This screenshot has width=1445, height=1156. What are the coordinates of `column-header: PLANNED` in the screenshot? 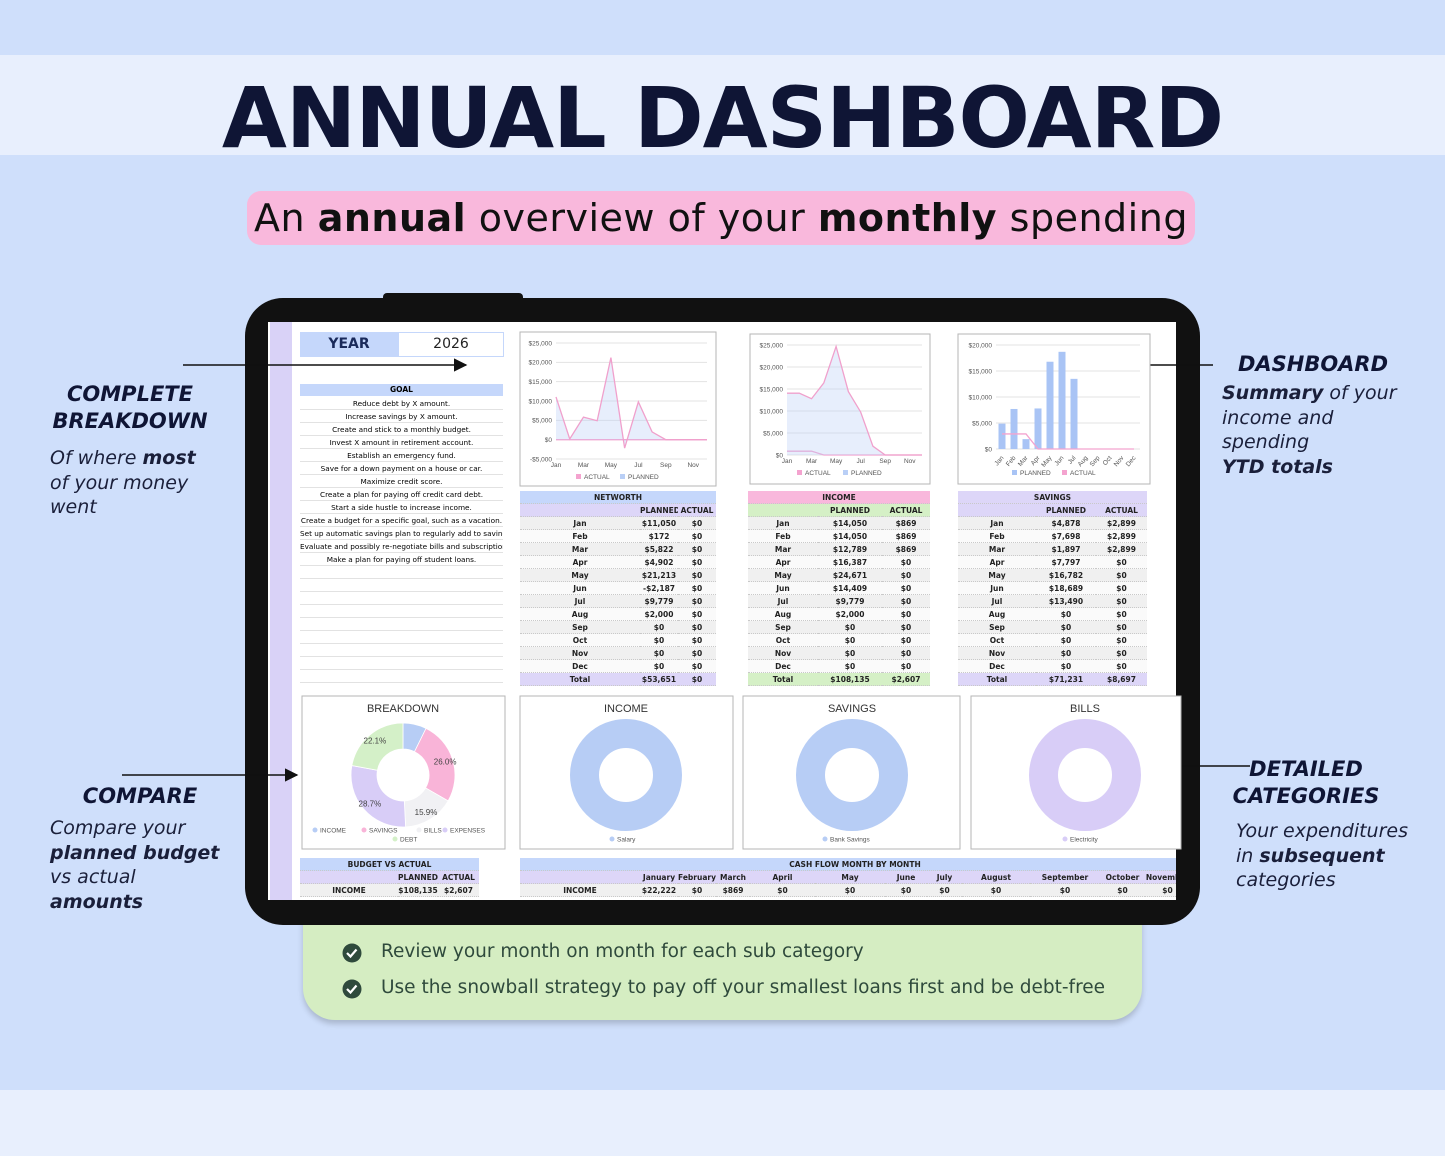 It's located at (1066, 510).